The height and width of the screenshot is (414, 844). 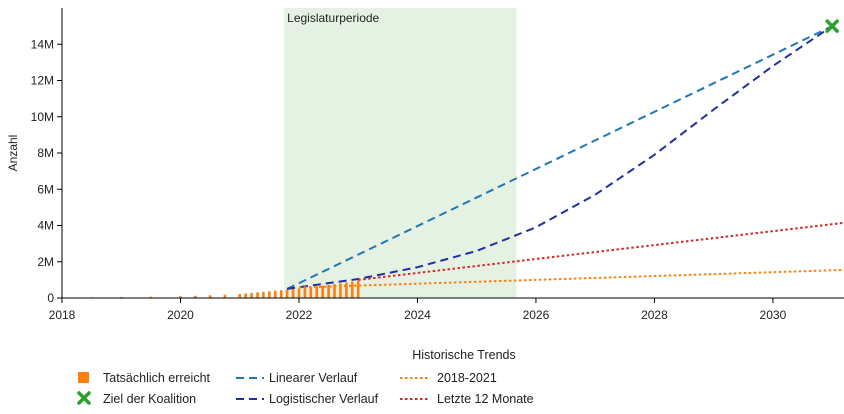 What do you see at coordinates (832, 26) in the screenshot?
I see `target-marker` at bounding box center [832, 26].